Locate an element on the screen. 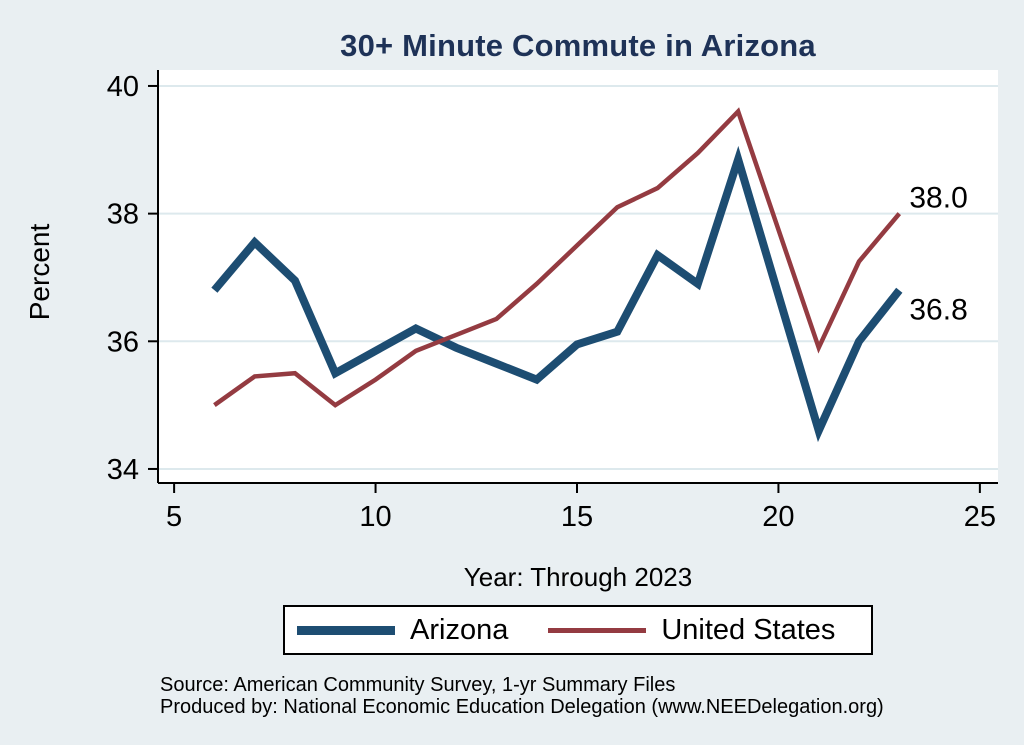 Image resolution: width=1024 pixels, height=745 pixels. legend-label-arizona: Arizona is located at coordinates (459, 629).